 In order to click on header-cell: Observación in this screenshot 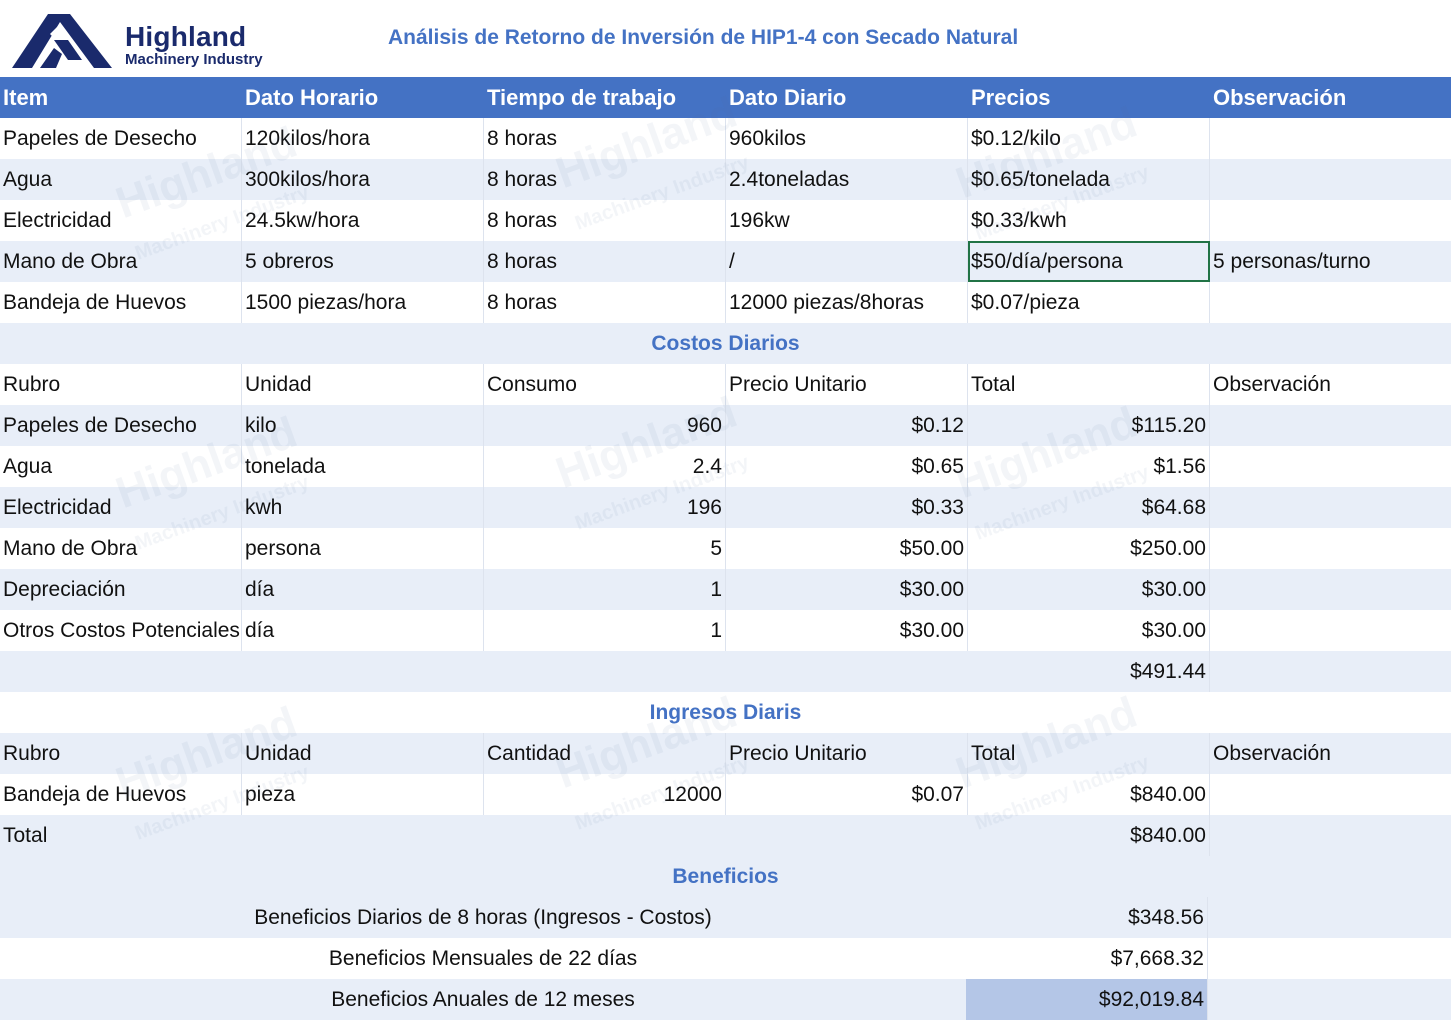, I will do `click(1280, 97)`.